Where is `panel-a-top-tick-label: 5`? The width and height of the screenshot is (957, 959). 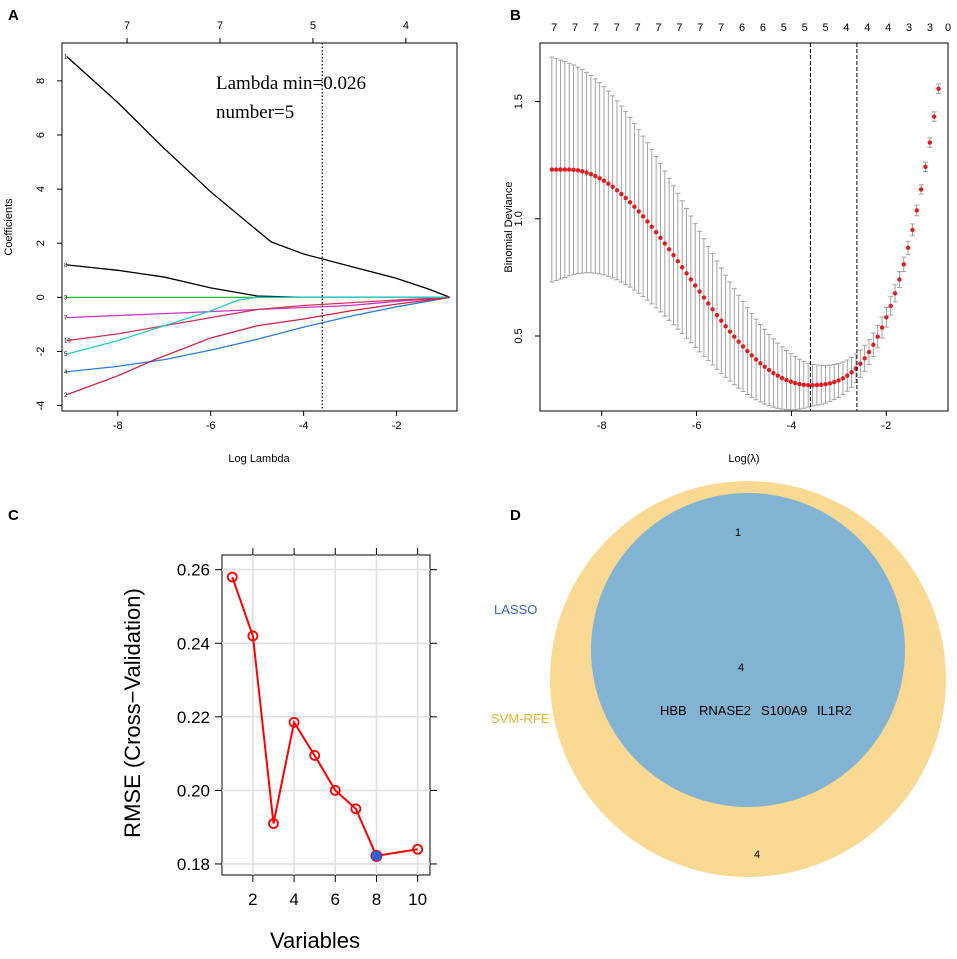 panel-a-top-tick-label: 5 is located at coordinates (313, 26).